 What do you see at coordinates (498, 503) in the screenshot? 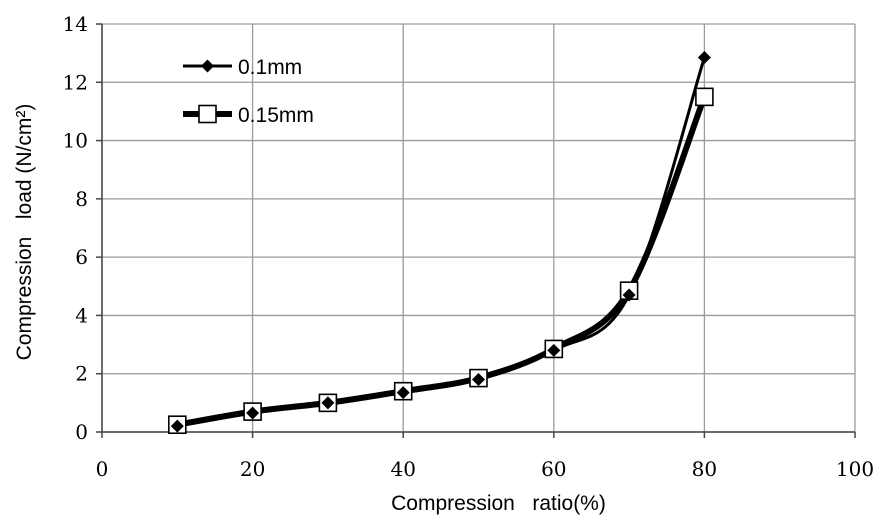
I see `x-axis-label: Compression ratio(%)` at bounding box center [498, 503].